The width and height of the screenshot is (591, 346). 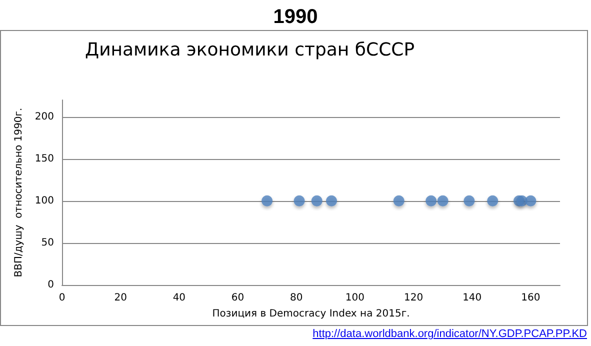 What do you see at coordinates (120, 298) in the screenshot?
I see `x-tick-label: 20` at bounding box center [120, 298].